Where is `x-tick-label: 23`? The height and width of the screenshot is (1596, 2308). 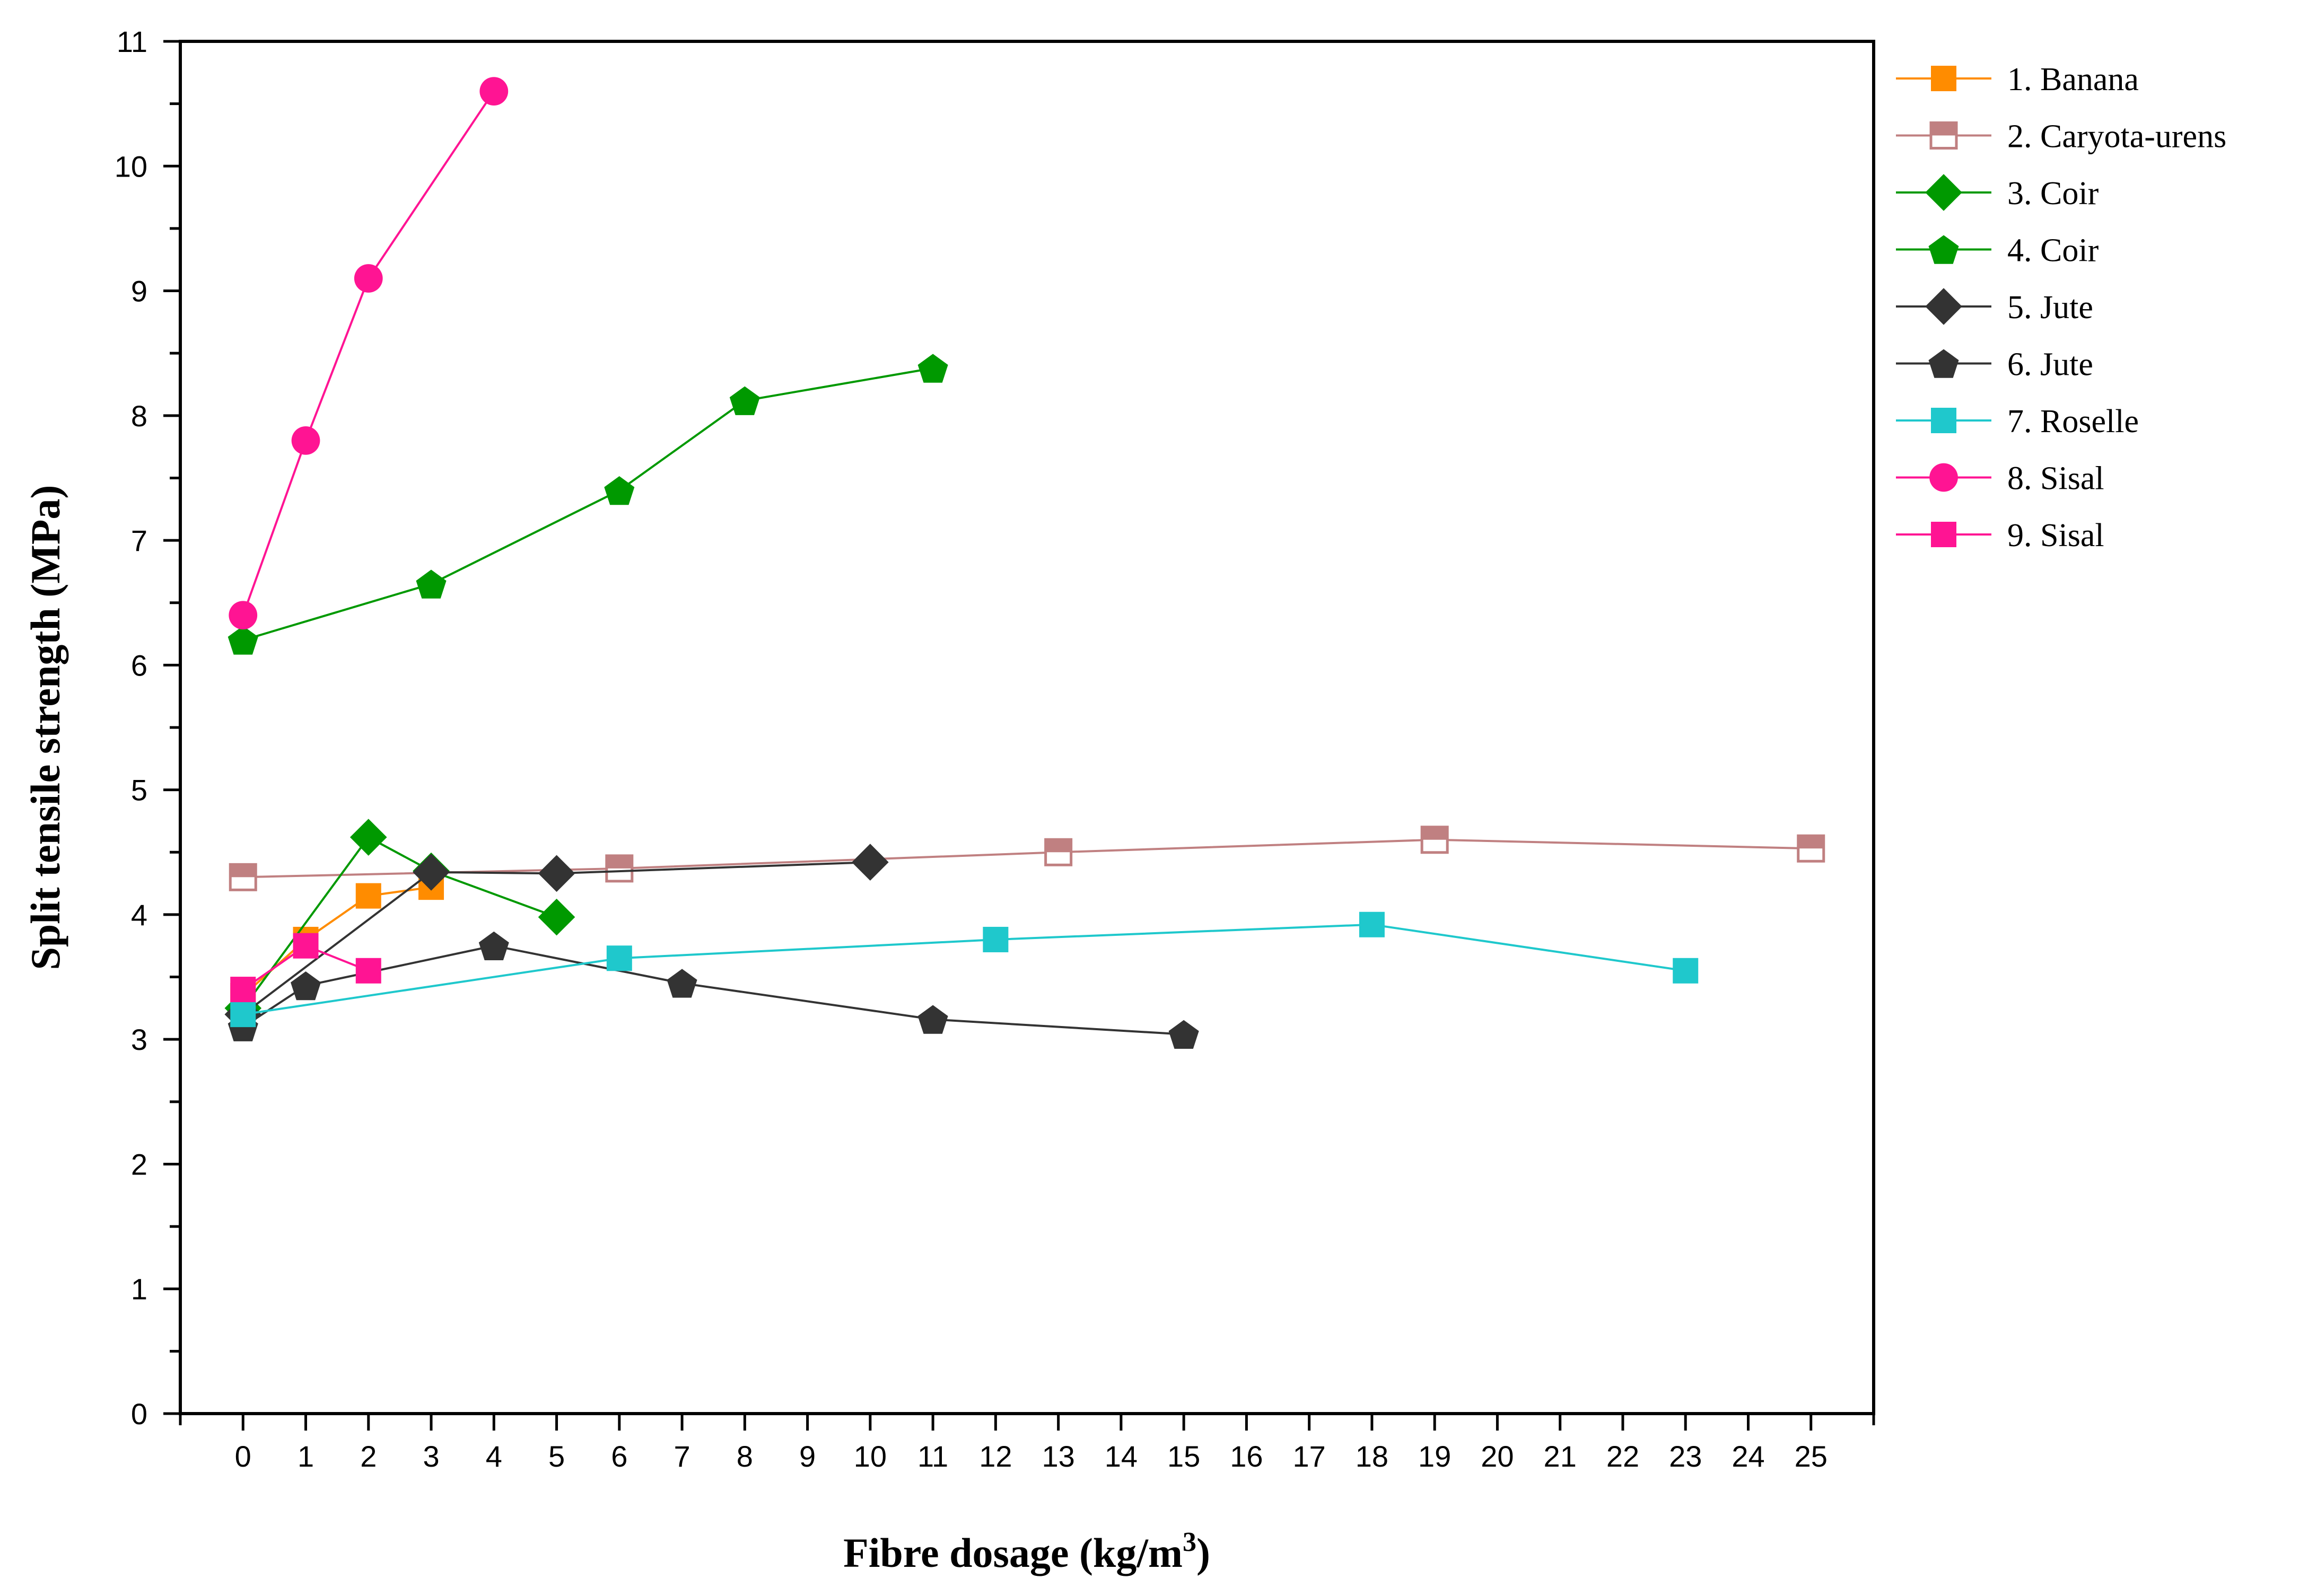
x-tick-label: 23 is located at coordinates (1685, 1456).